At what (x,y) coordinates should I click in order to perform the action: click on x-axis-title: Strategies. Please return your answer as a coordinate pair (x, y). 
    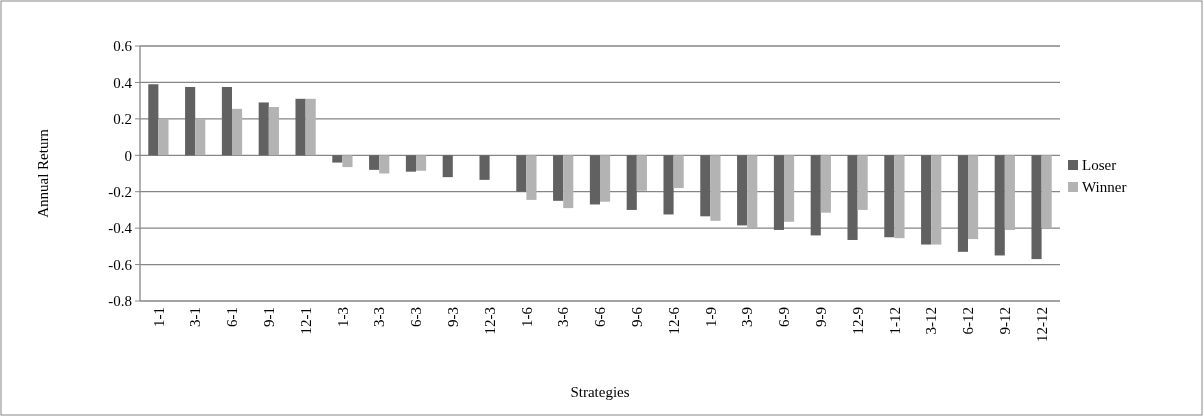
    Looking at the image, I should click on (600, 392).